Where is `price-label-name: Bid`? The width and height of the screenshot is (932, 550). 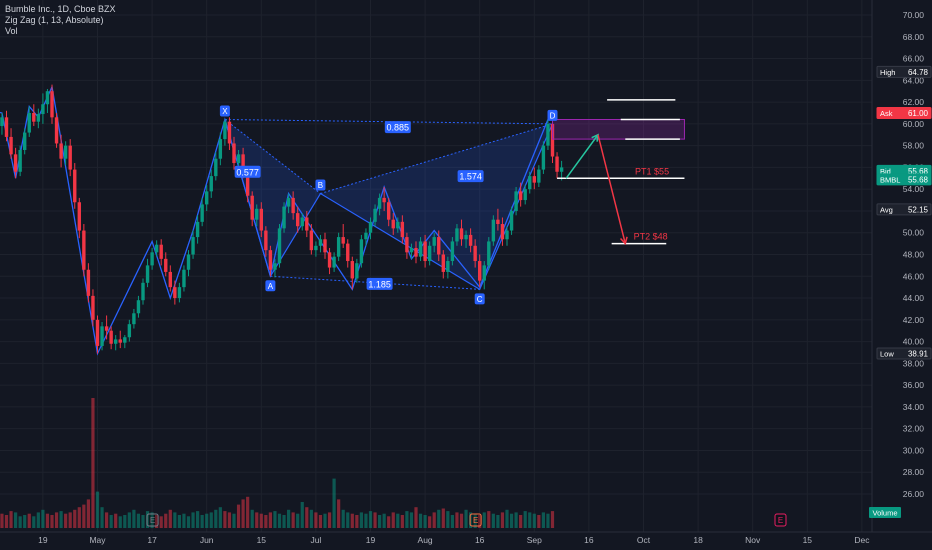 price-label-name: Bid is located at coordinates (885, 171).